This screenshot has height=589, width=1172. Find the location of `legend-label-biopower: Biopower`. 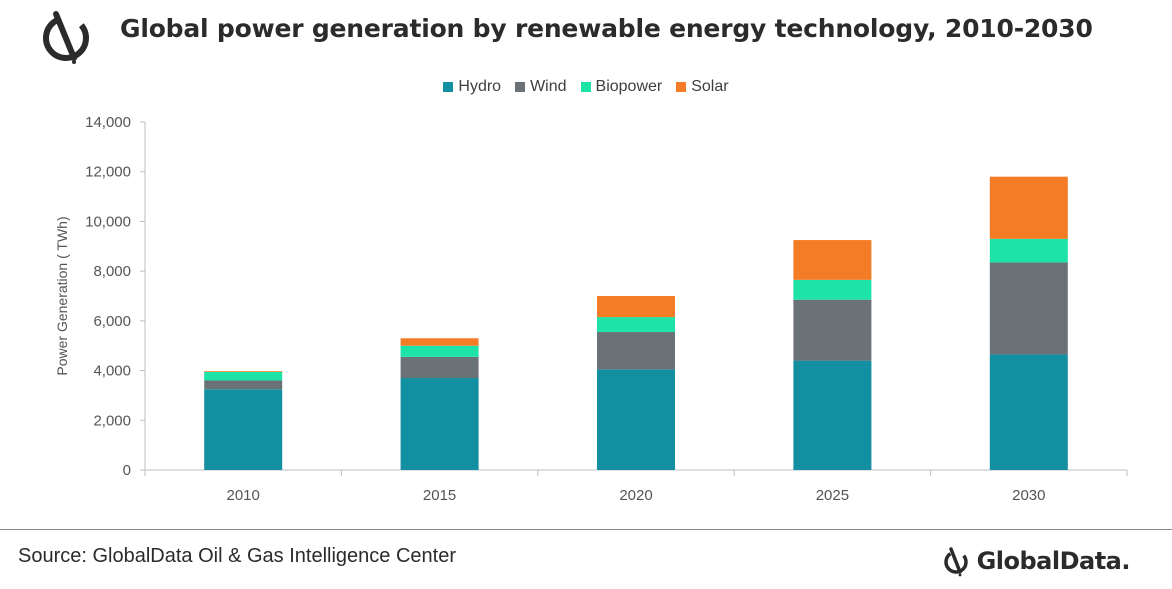

legend-label-biopower: Biopower is located at coordinates (629, 86).